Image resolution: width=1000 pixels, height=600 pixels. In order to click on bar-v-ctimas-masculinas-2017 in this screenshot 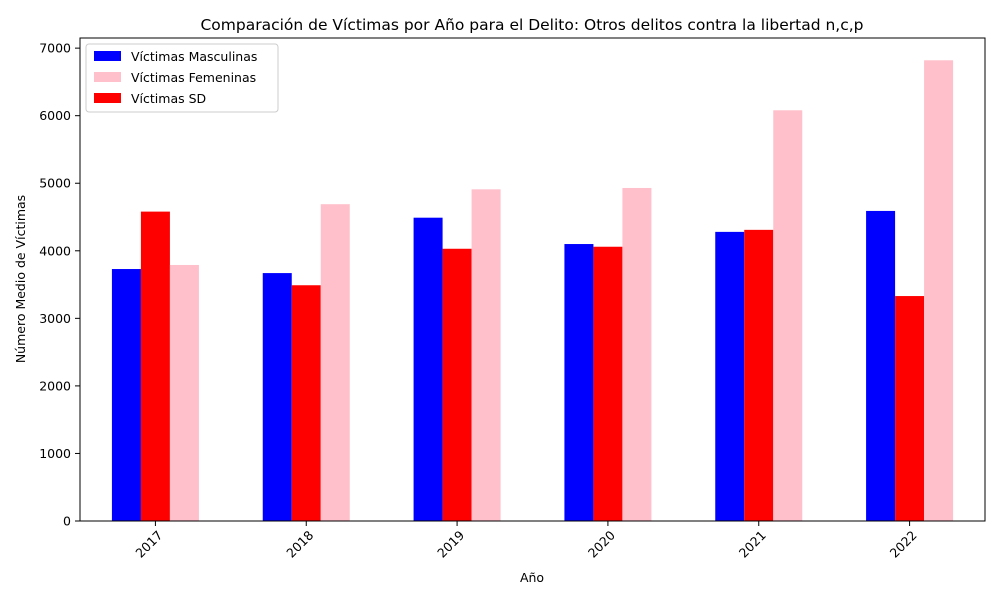, I will do `click(126, 395)`.